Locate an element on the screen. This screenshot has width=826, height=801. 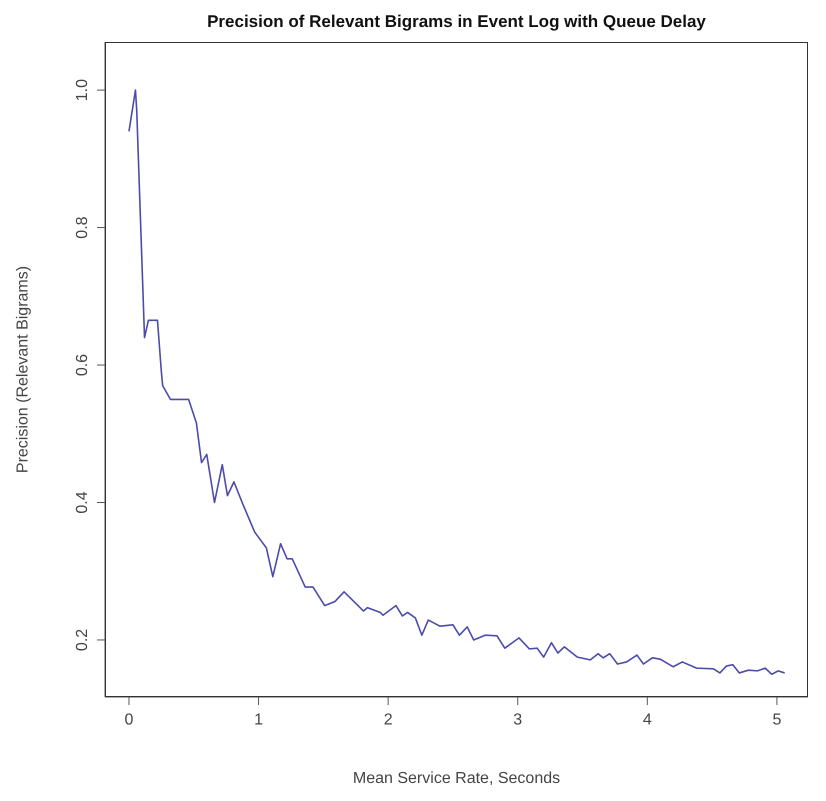
x-tick-label: 0 is located at coordinates (129, 719).